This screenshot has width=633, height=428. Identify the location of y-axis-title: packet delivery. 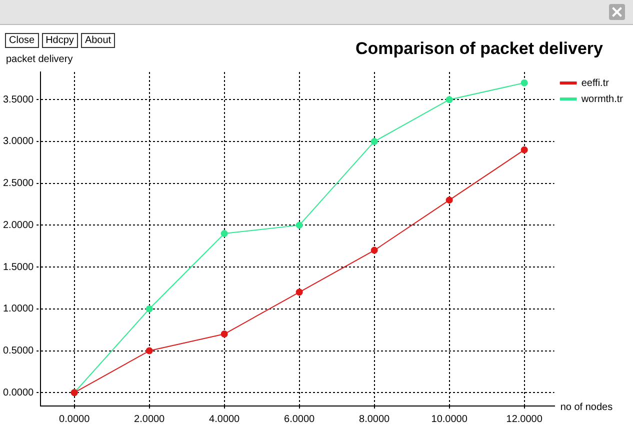
(39, 59).